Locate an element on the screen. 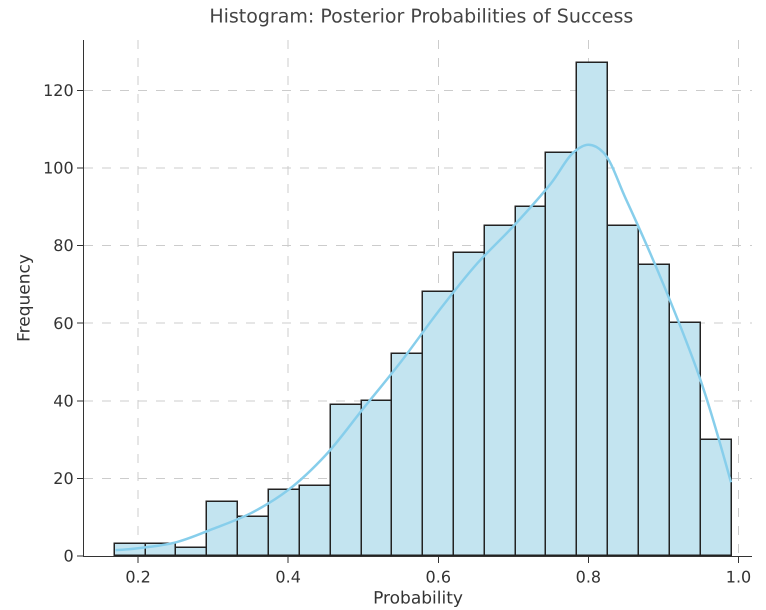 The height and width of the screenshot is (610, 766). y-tick-label: 40 is located at coordinates (63, 400).